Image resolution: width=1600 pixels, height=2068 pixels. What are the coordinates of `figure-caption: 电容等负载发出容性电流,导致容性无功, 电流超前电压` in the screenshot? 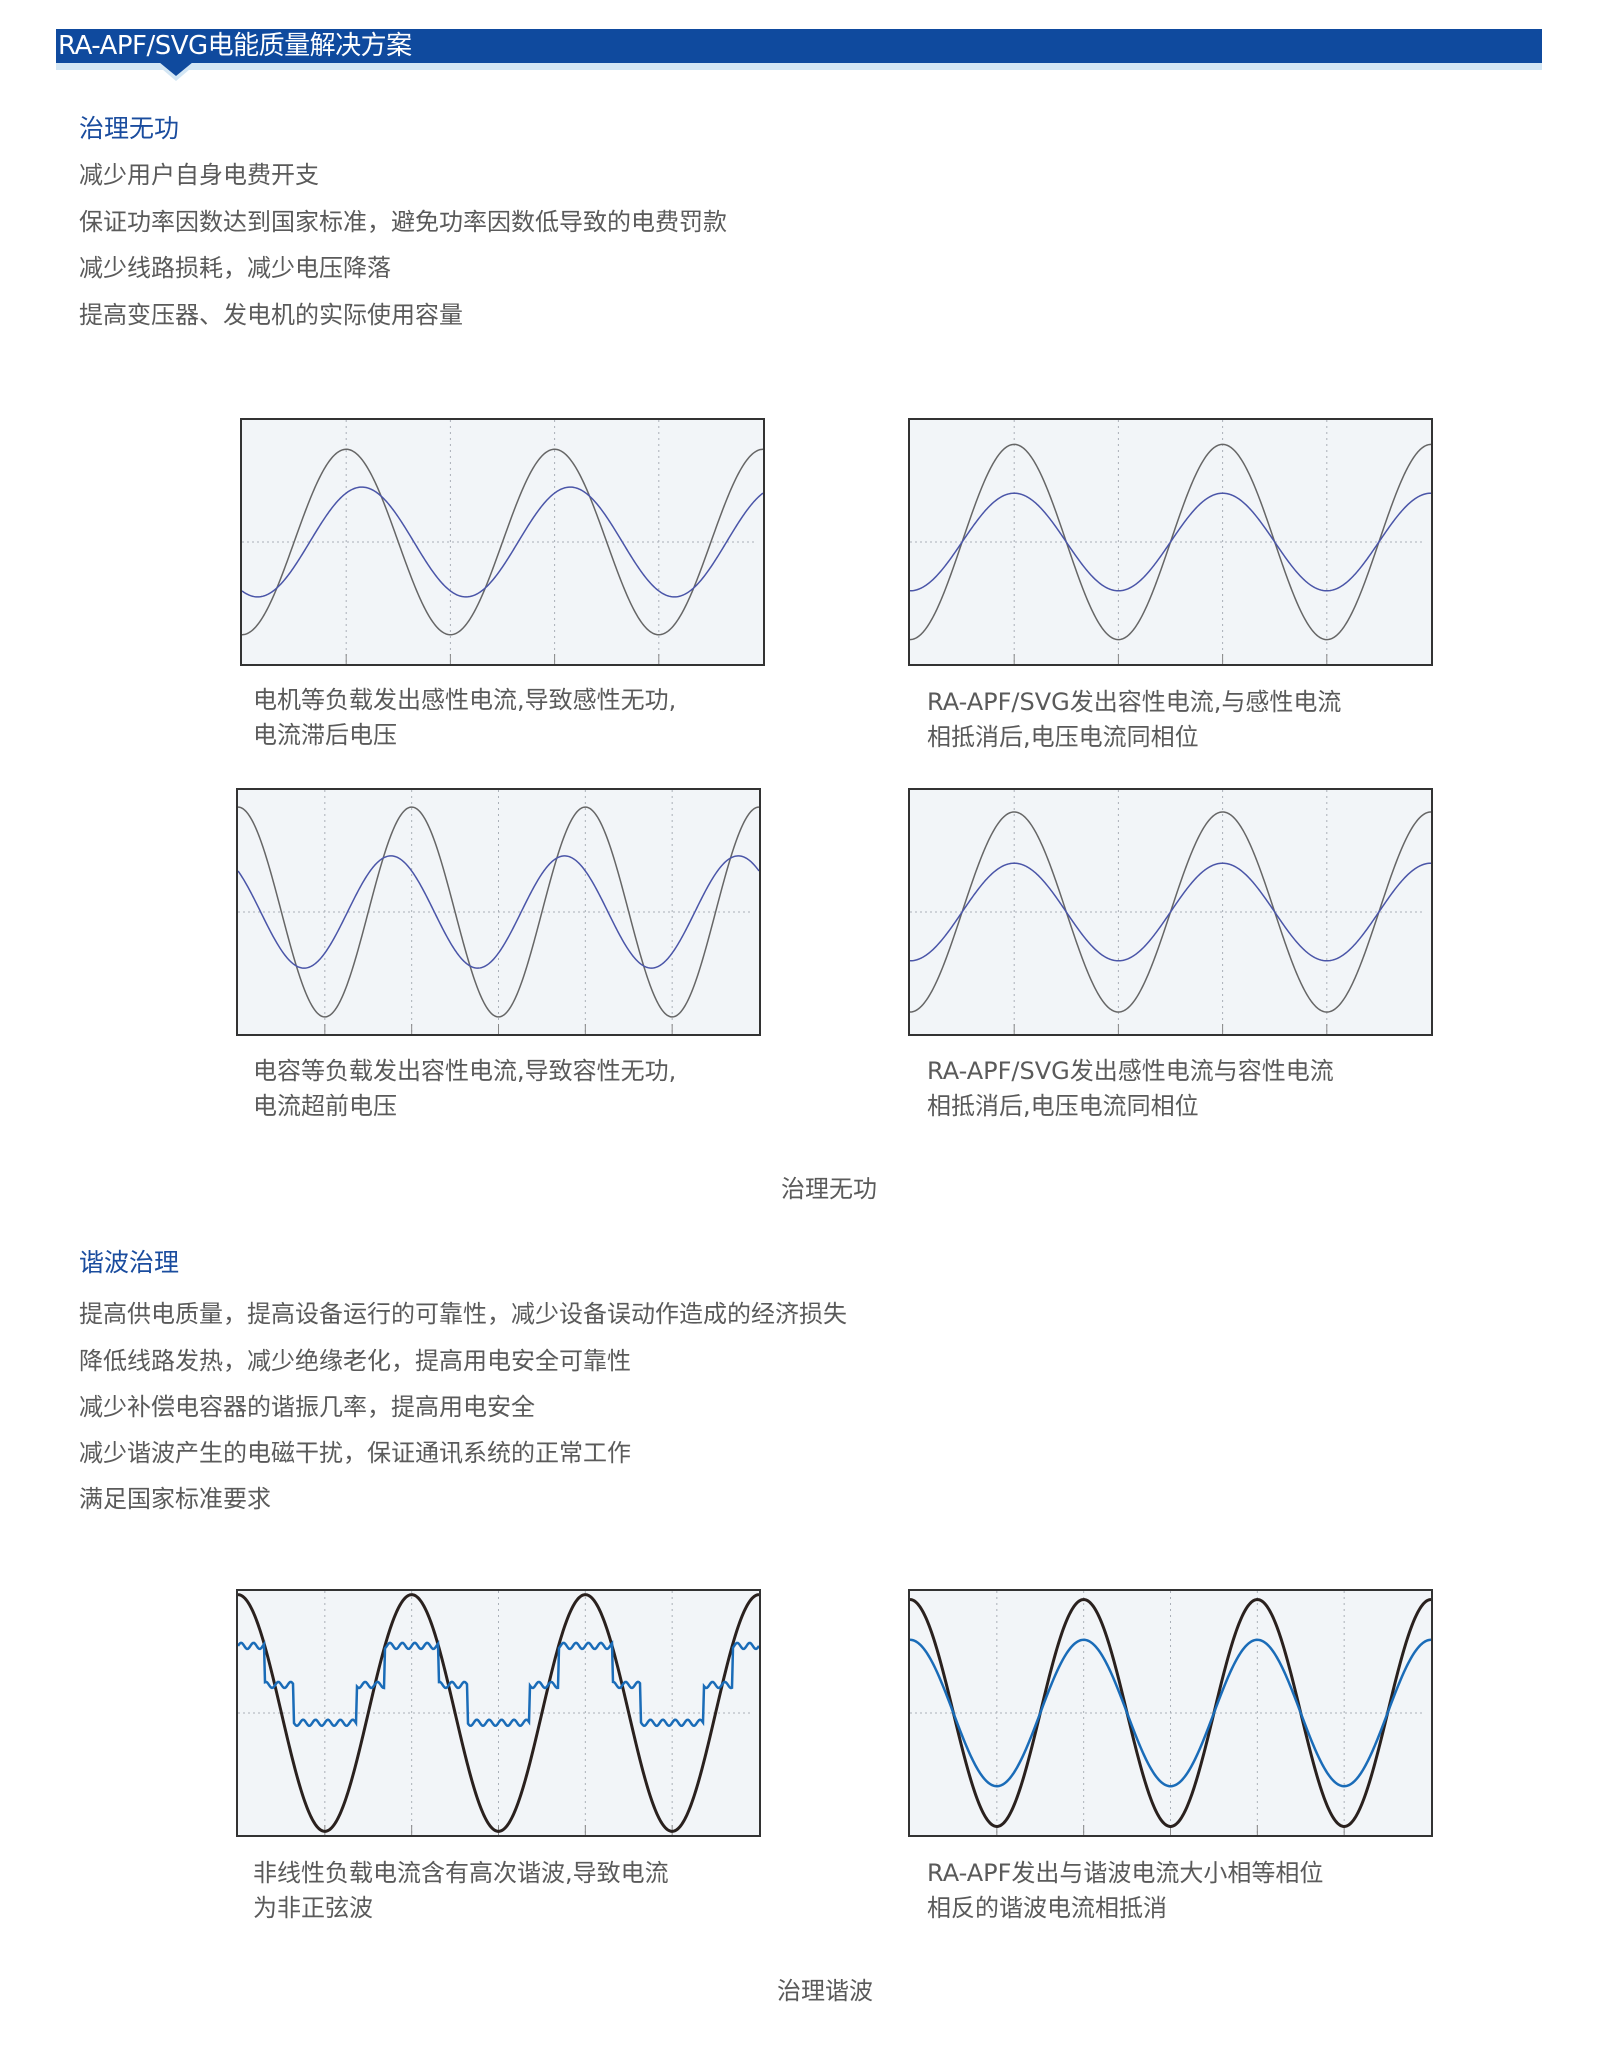 It's located at (464, 1089).